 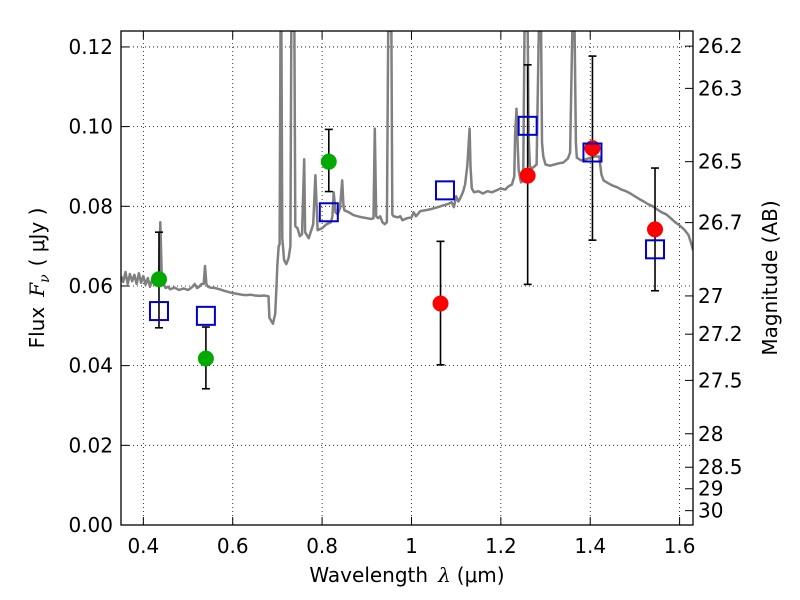 I want to click on x-tick-label: 1, so click(x=411, y=546).